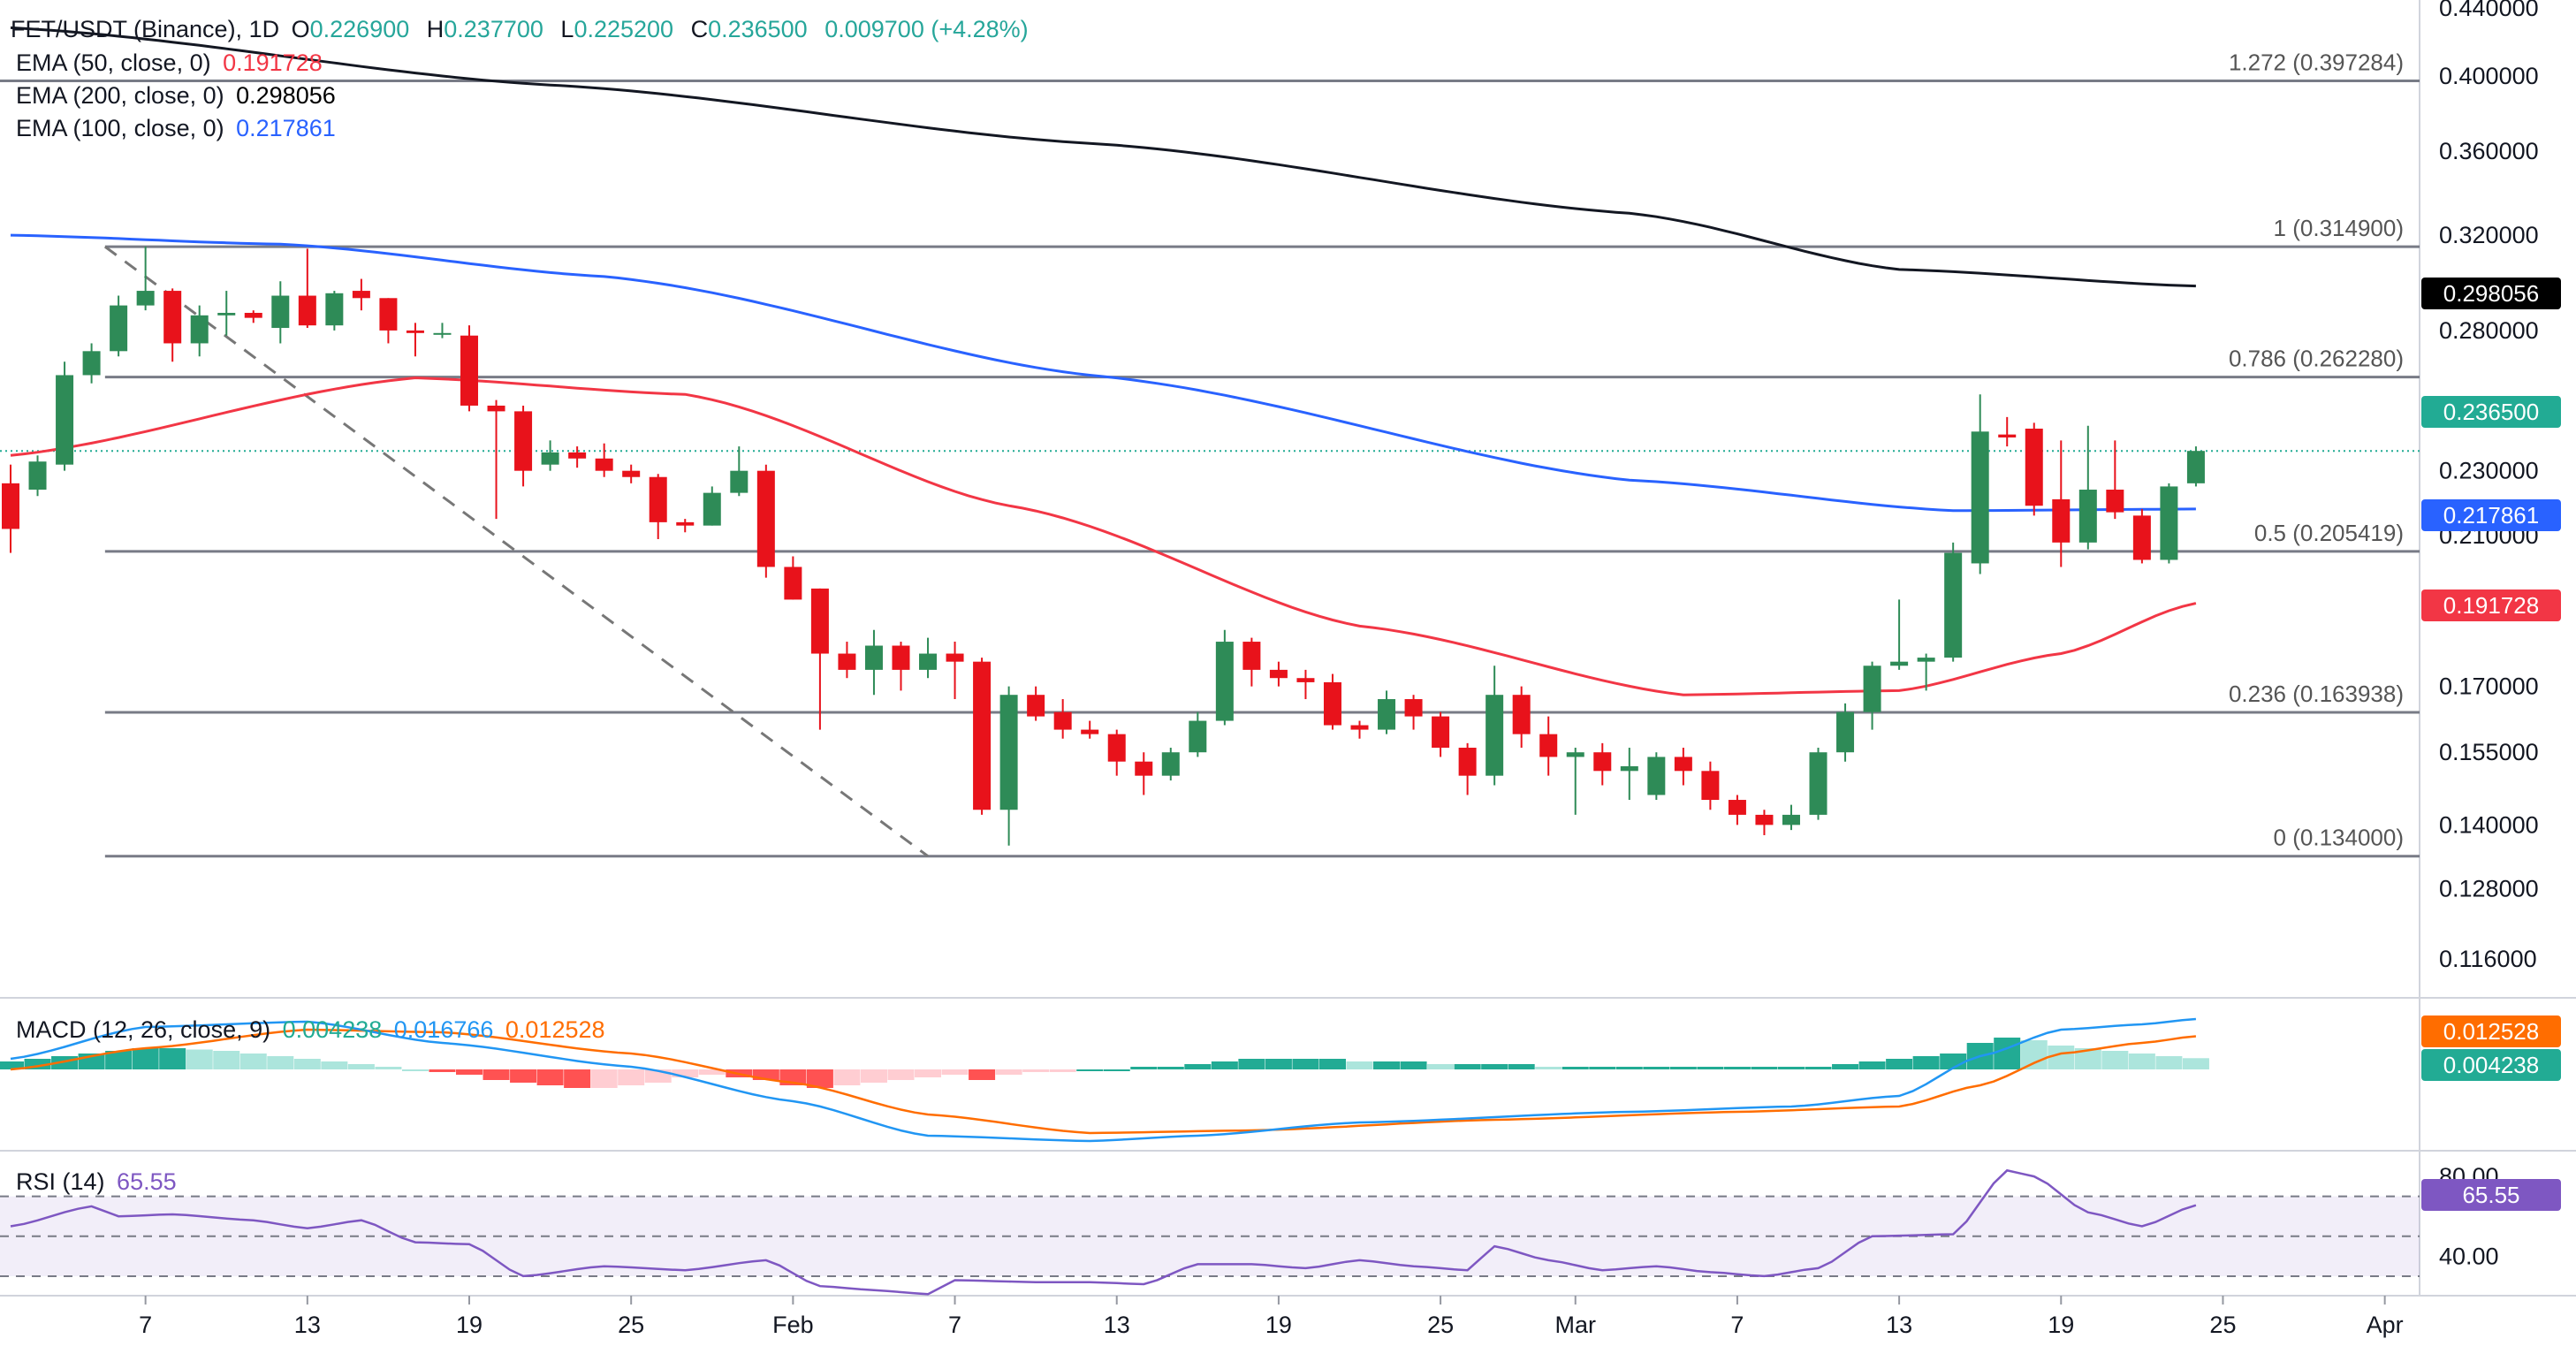 This screenshot has height=1354, width=2576. I want to click on price-tick-label: 0.360000, so click(2489, 151).